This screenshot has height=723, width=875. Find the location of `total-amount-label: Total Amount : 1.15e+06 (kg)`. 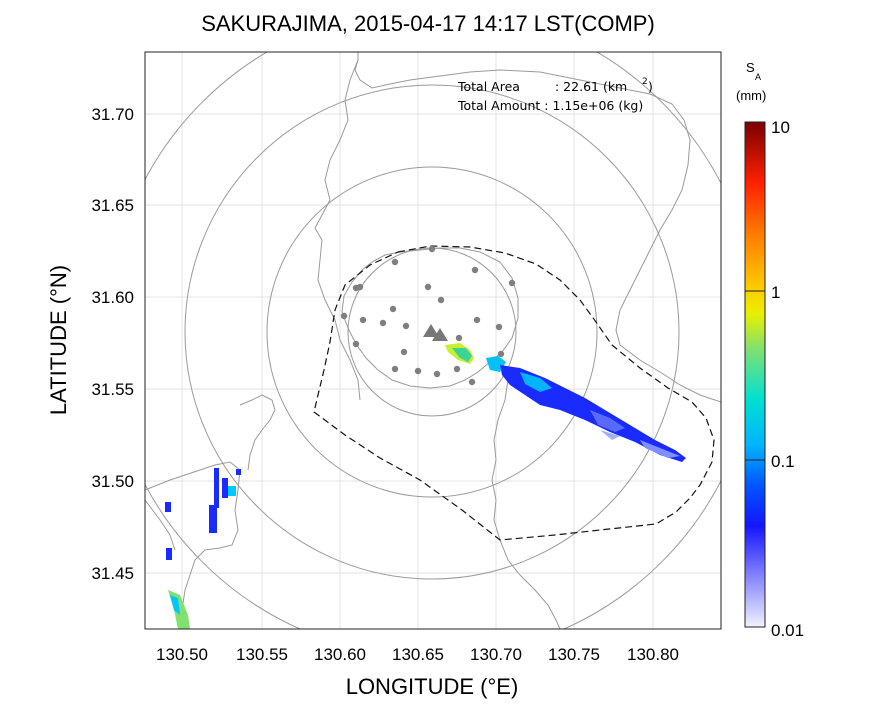

total-amount-label: Total Amount : 1.15e+06 (kg) is located at coordinates (550, 105).